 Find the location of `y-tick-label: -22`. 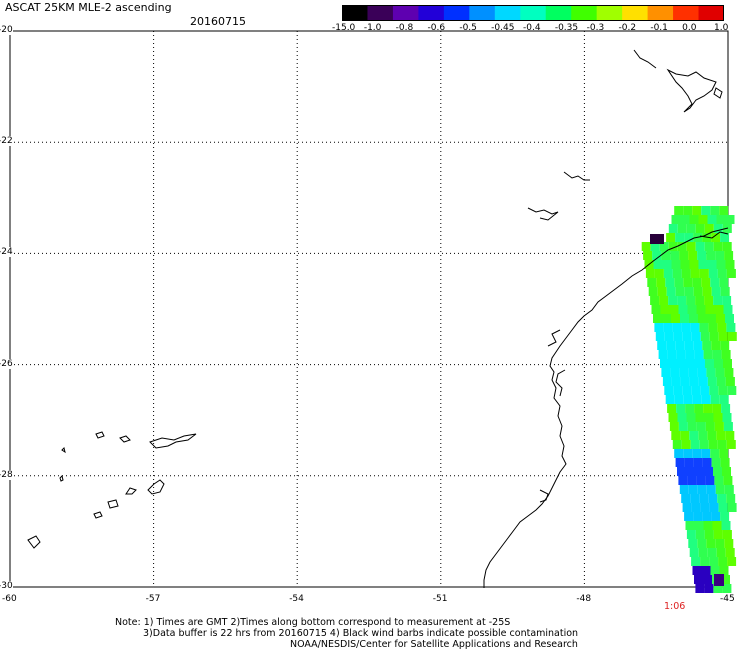

y-tick-label: -22 is located at coordinates (6, 141).